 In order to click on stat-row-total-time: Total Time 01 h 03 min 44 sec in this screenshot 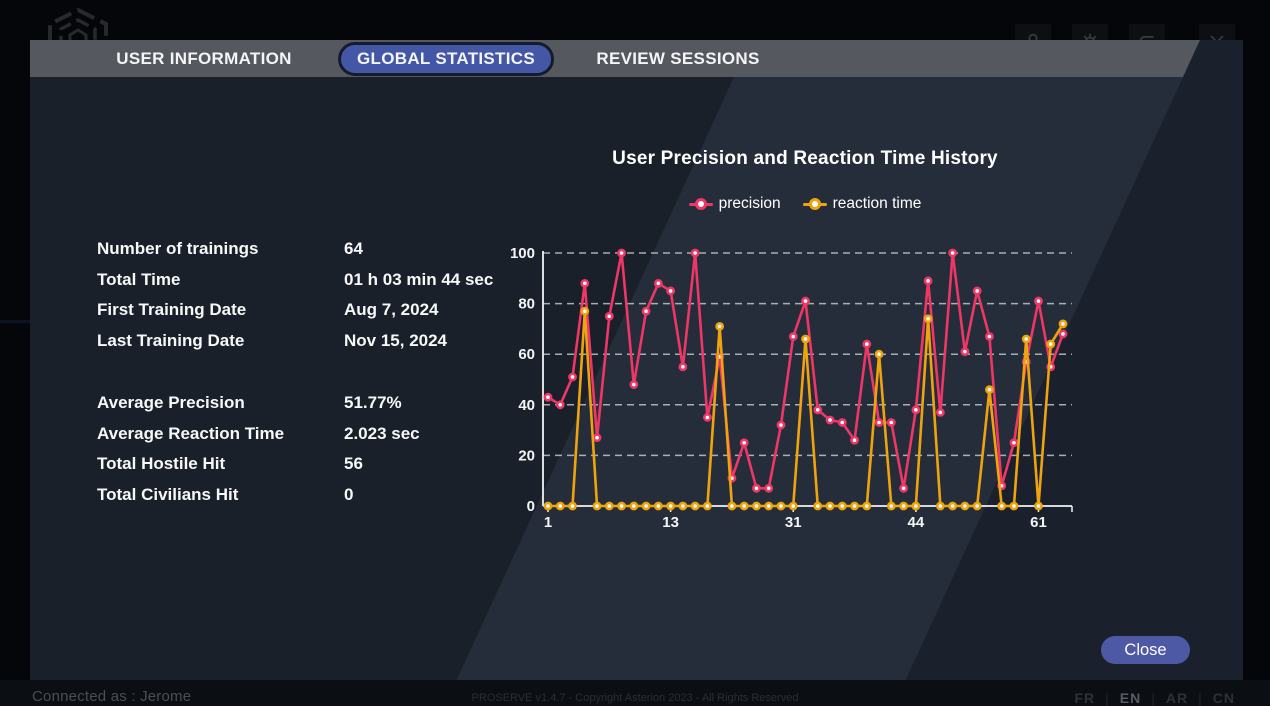, I will do `click(295, 280)`.